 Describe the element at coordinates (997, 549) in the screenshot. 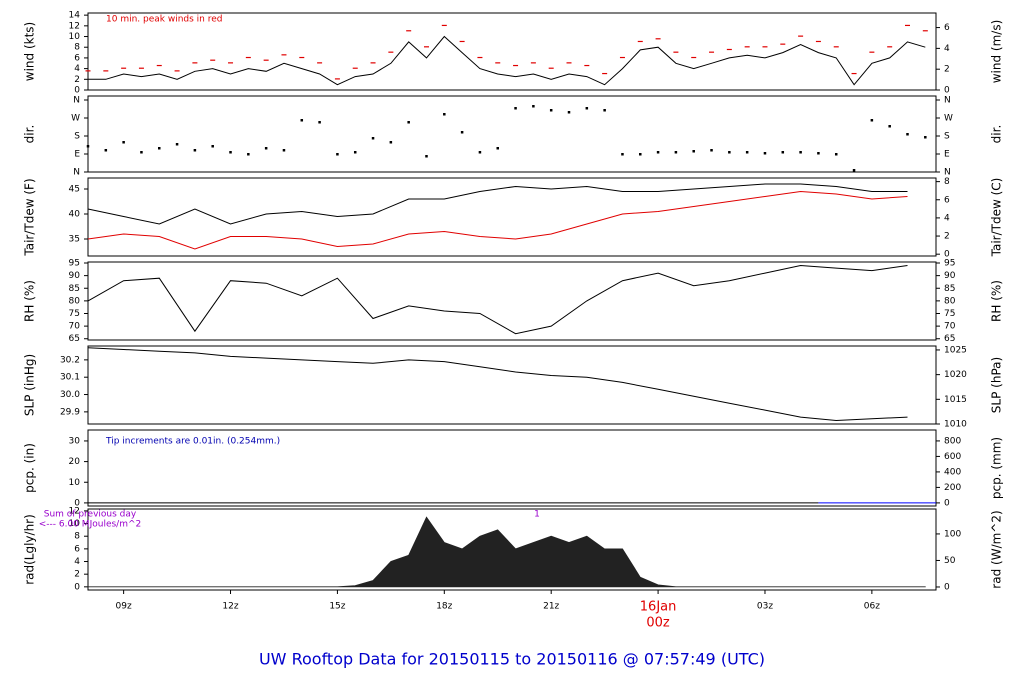

I see `y2-axis-label: rad (W/m^2)` at that location.